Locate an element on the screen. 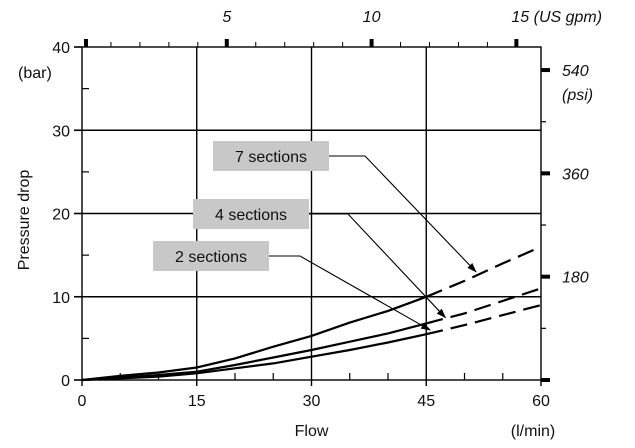  x-tick-label: 0 is located at coordinates (82, 401).